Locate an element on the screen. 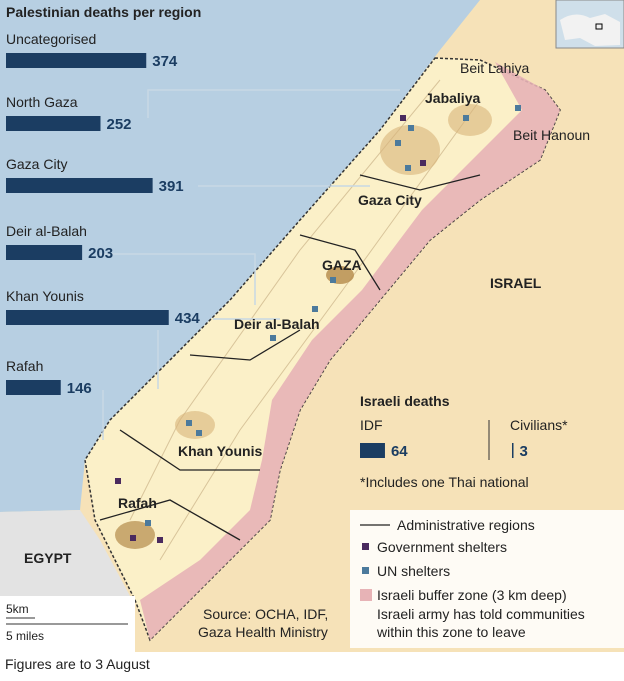  legend-label: Israeli buffer zone (3 km deep) is located at coordinates (472, 595).